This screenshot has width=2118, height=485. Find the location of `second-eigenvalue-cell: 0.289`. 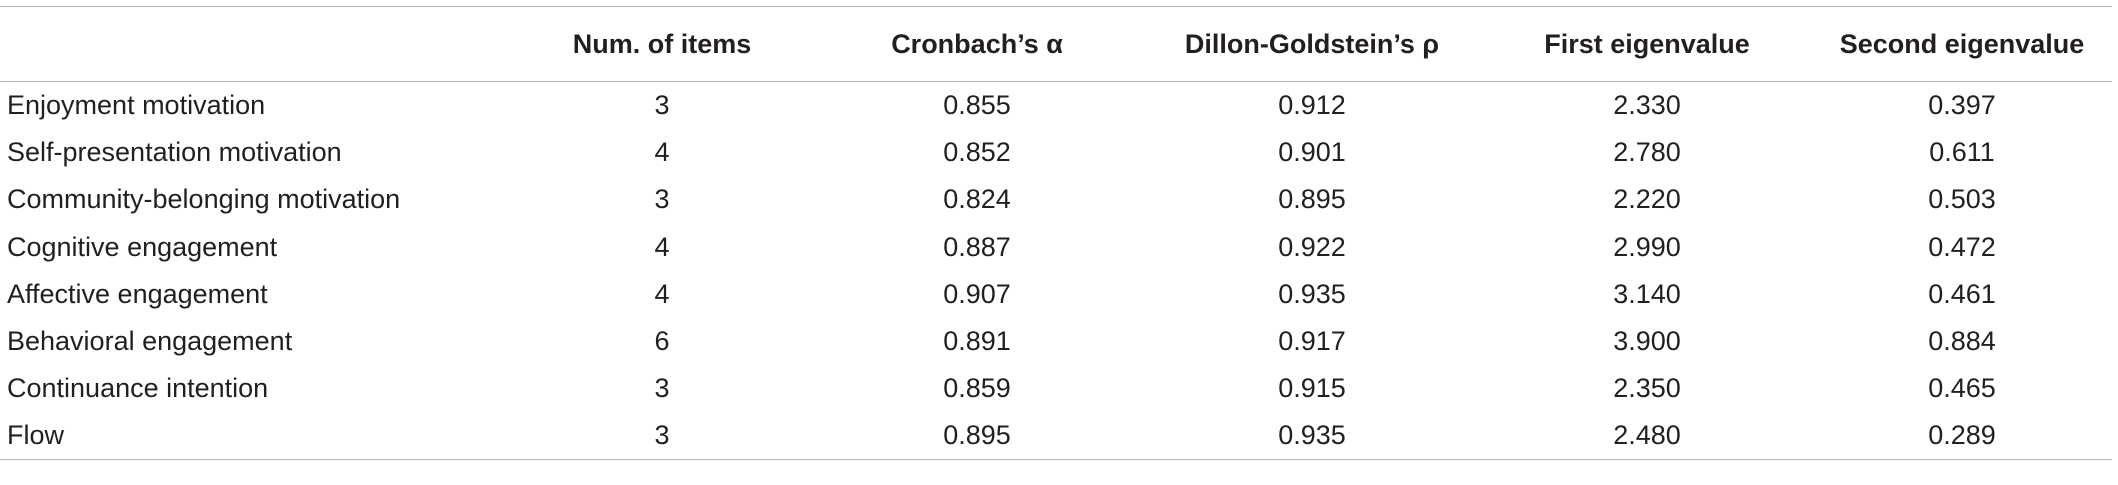

second-eigenvalue-cell: 0.289 is located at coordinates (1962, 435).